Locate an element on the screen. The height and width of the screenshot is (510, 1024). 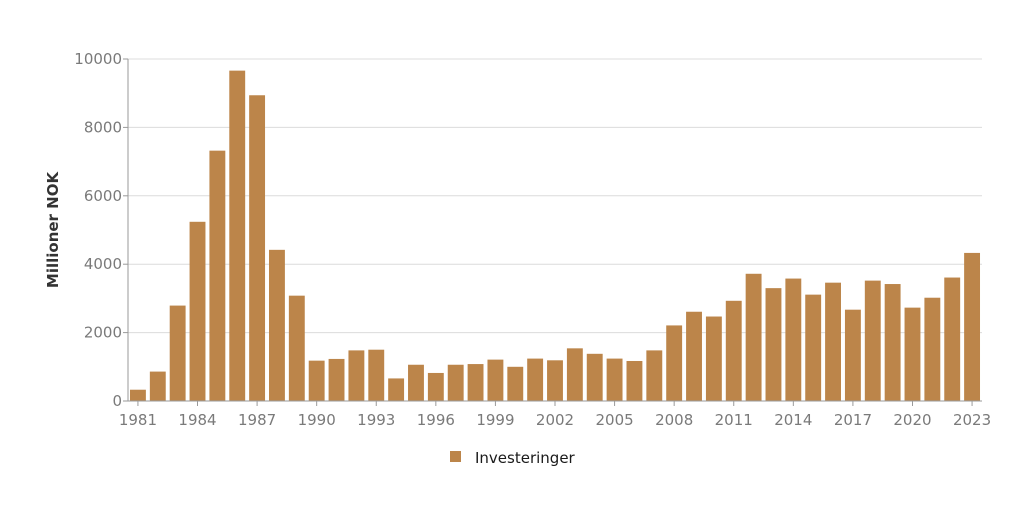
bar-2021 is located at coordinates (932, 349).